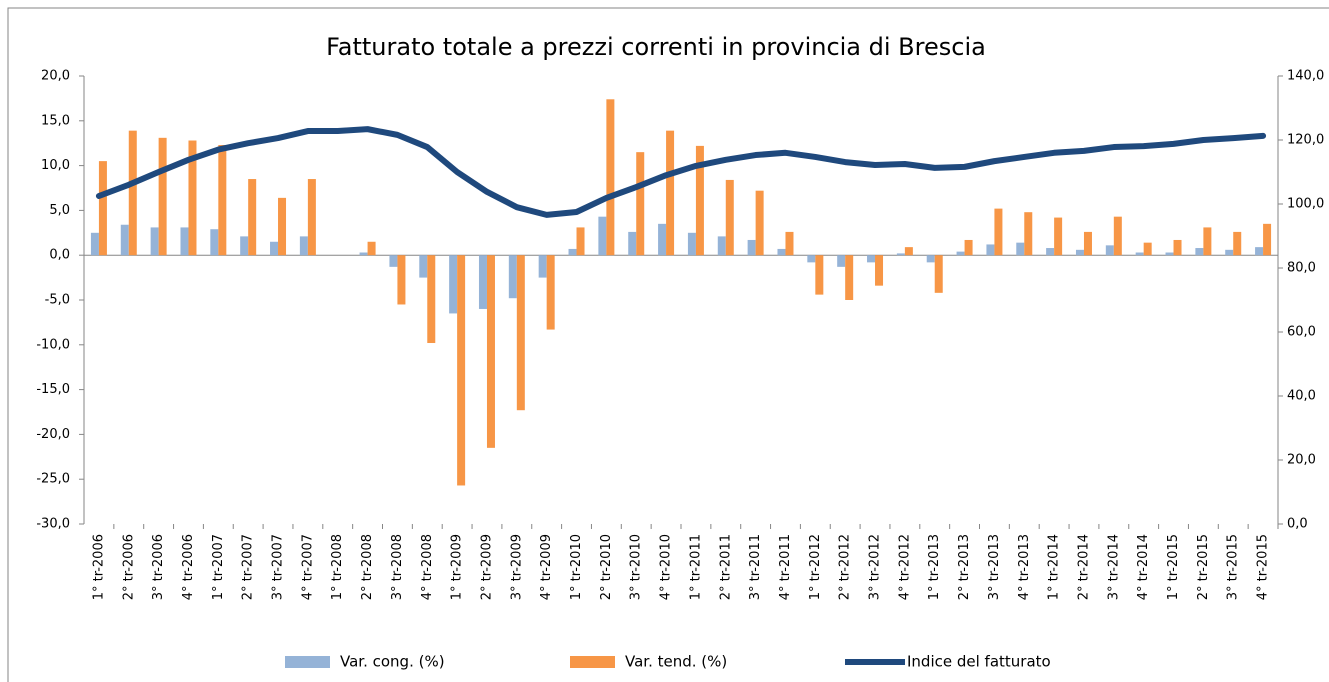 This screenshot has width=1329, height=682. What do you see at coordinates (57, 300) in the screenshot?
I see `y-tick-label: -5,0` at bounding box center [57, 300].